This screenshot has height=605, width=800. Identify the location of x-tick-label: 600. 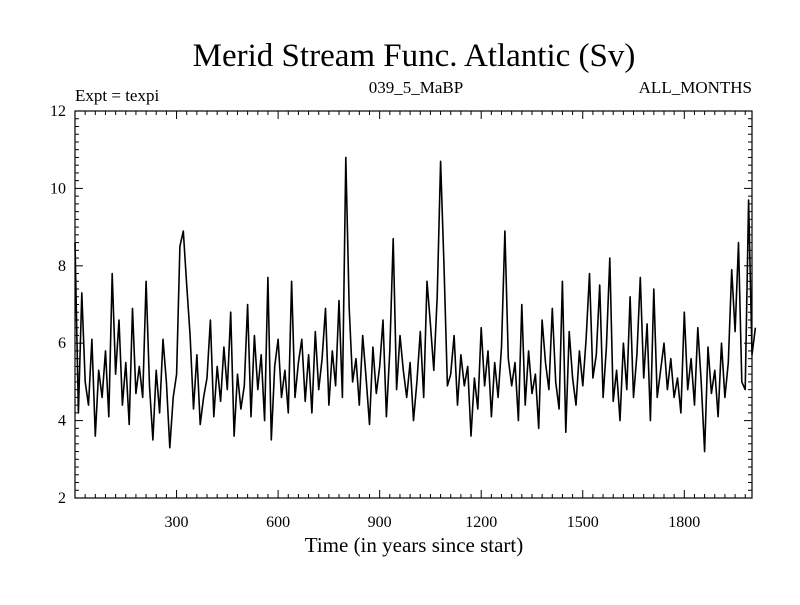
(278, 522).